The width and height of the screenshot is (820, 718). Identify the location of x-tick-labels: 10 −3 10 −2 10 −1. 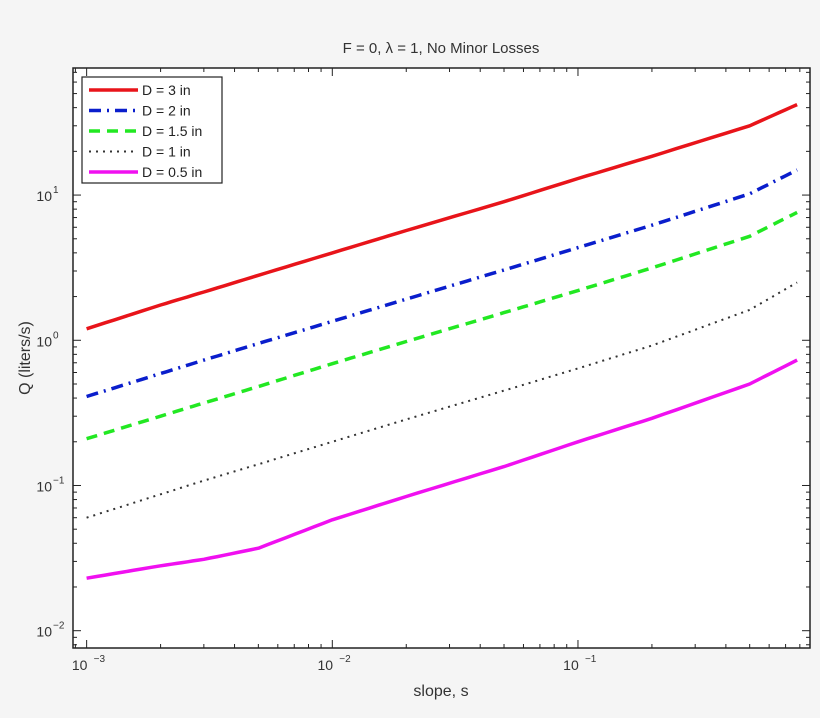
(334, 663).